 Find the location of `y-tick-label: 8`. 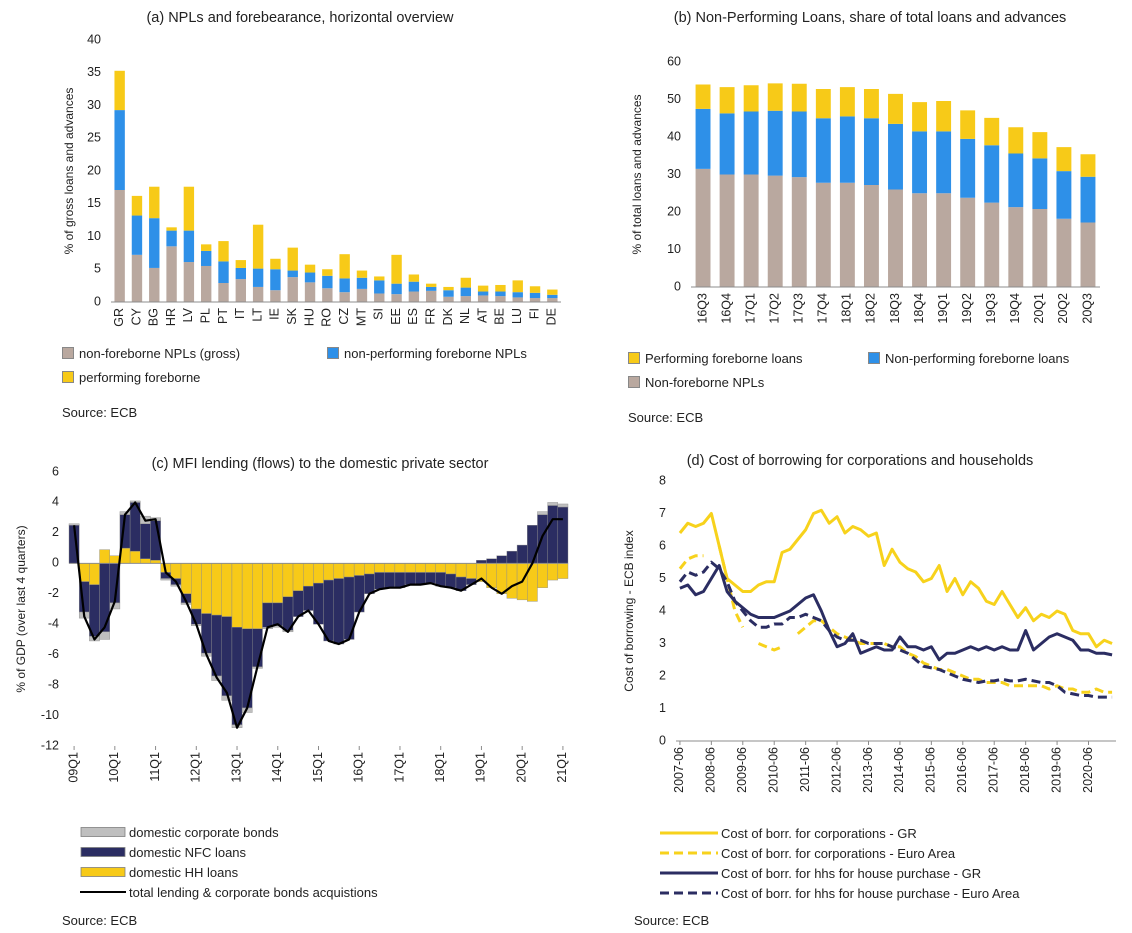

y-tick-label: 8 is located at coordinates (662, 480).